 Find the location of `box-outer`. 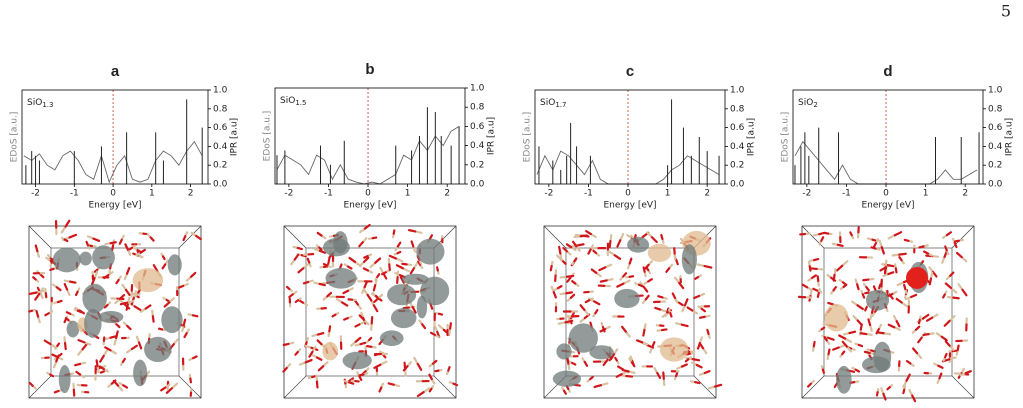

box-outer is located at coordinates (888, 312).